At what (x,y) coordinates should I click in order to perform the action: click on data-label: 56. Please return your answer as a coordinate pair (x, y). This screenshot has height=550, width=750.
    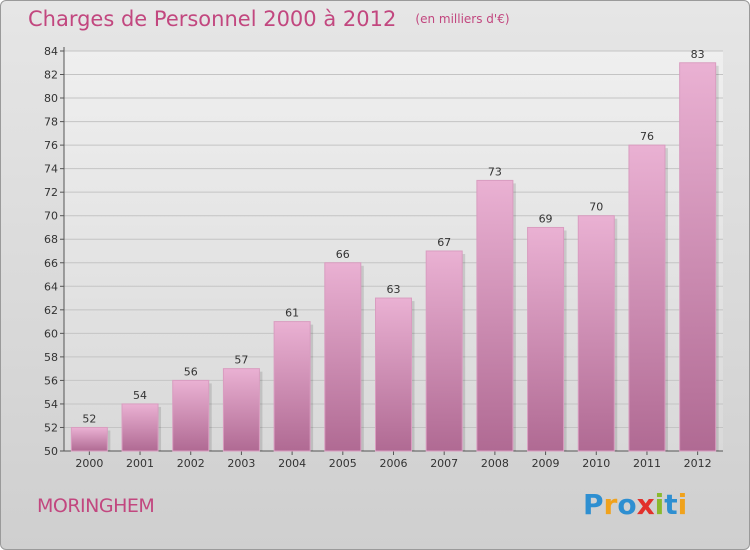
    Looking at the image, I should click on (191, 371).